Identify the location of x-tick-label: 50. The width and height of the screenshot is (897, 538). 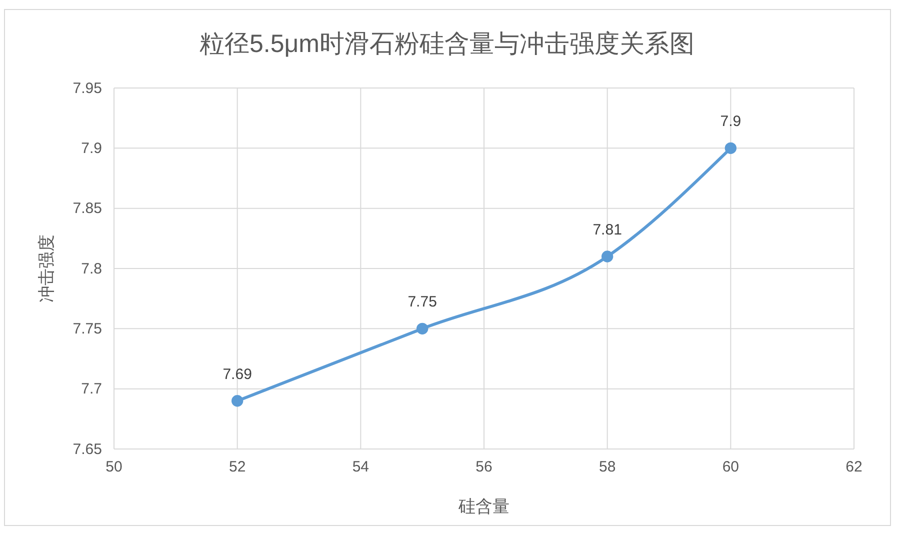
(114, 467).